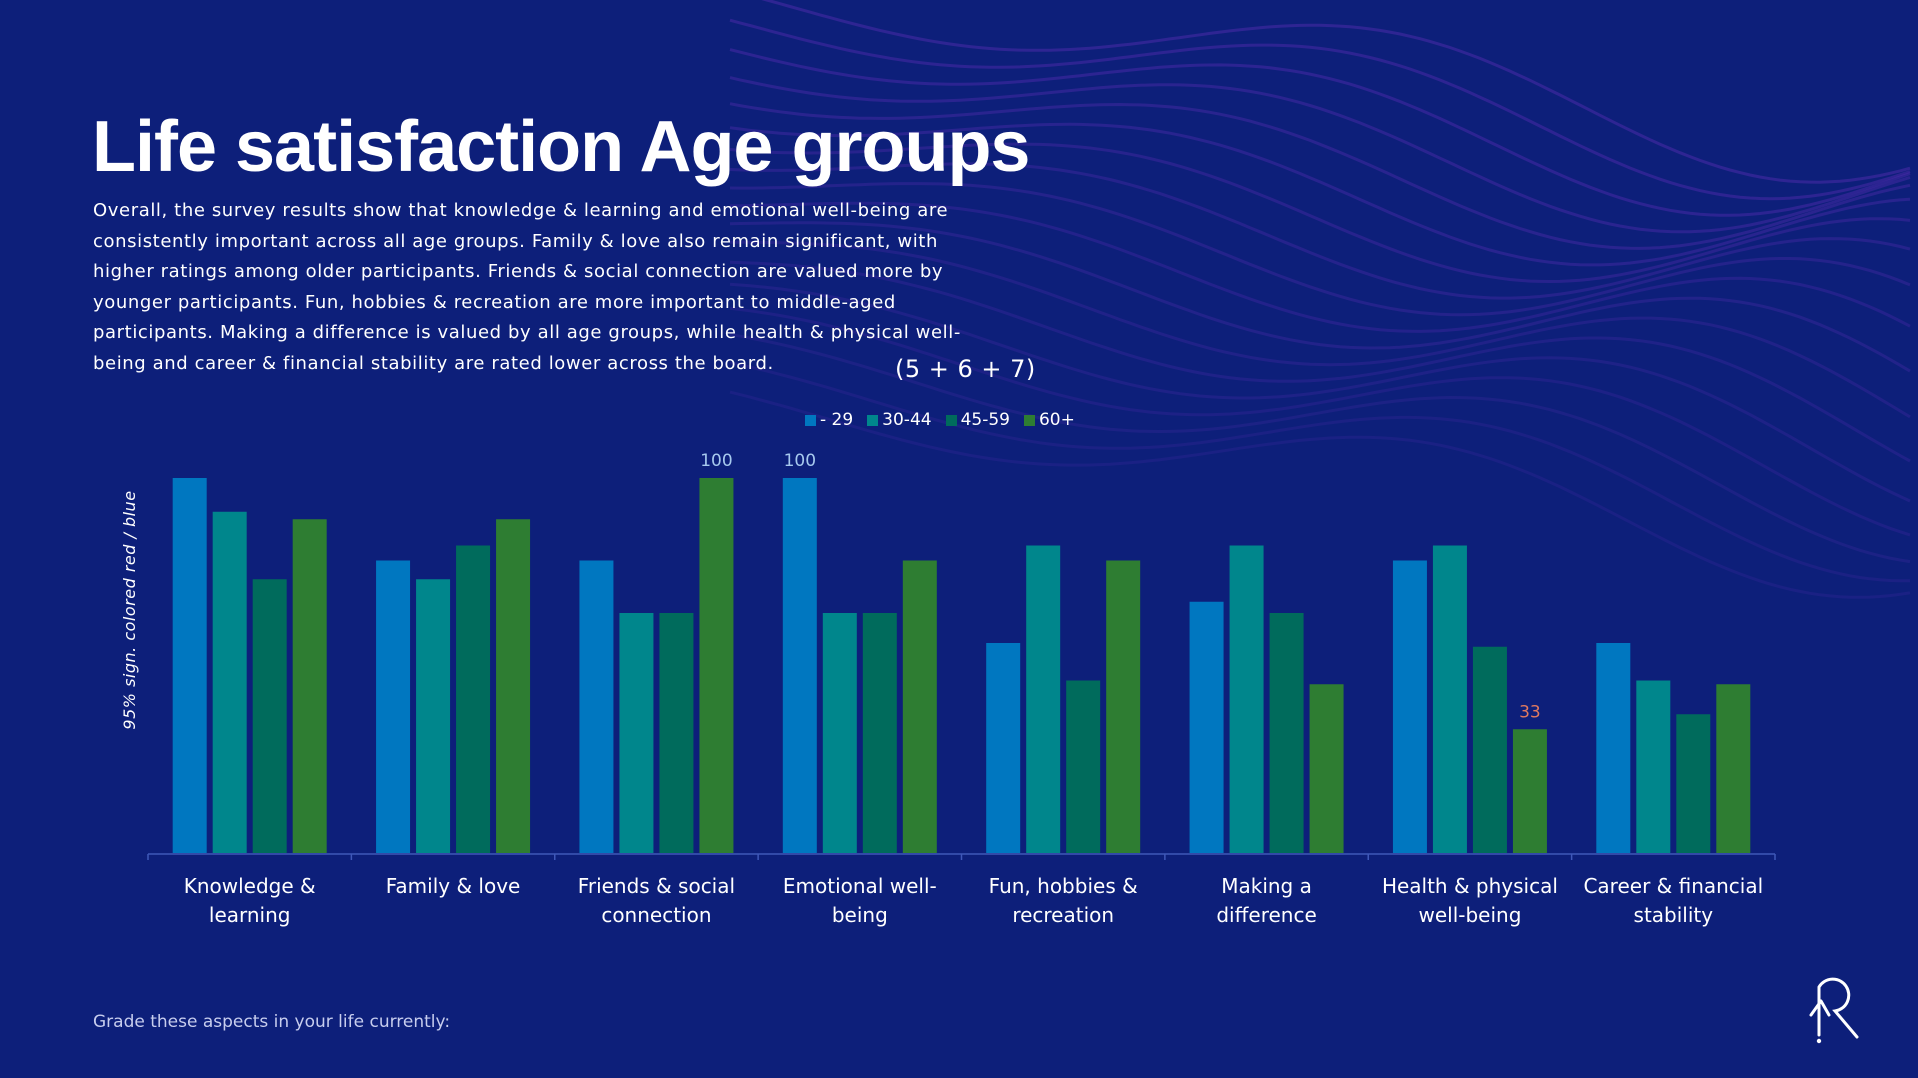 The height and width of the screenshot is (1078, 1918). Describe the element at coordinates (1056, 420) in the screenshot. I see `legend-label: 60+` at that location.